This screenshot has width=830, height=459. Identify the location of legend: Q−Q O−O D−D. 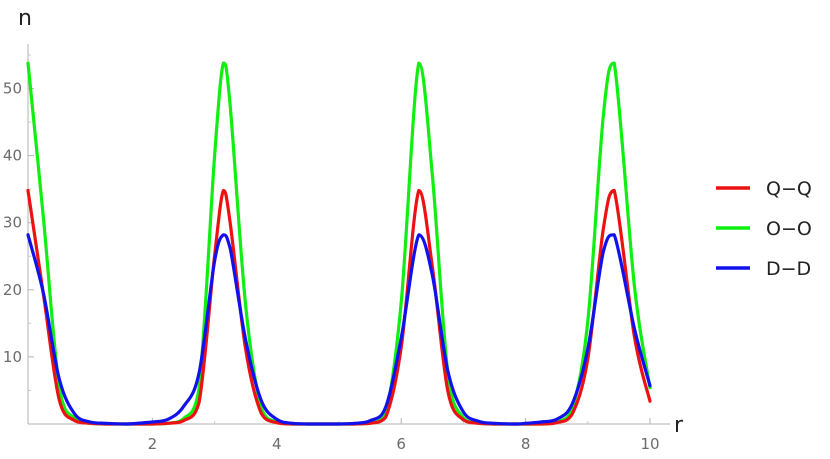
(764, 229).